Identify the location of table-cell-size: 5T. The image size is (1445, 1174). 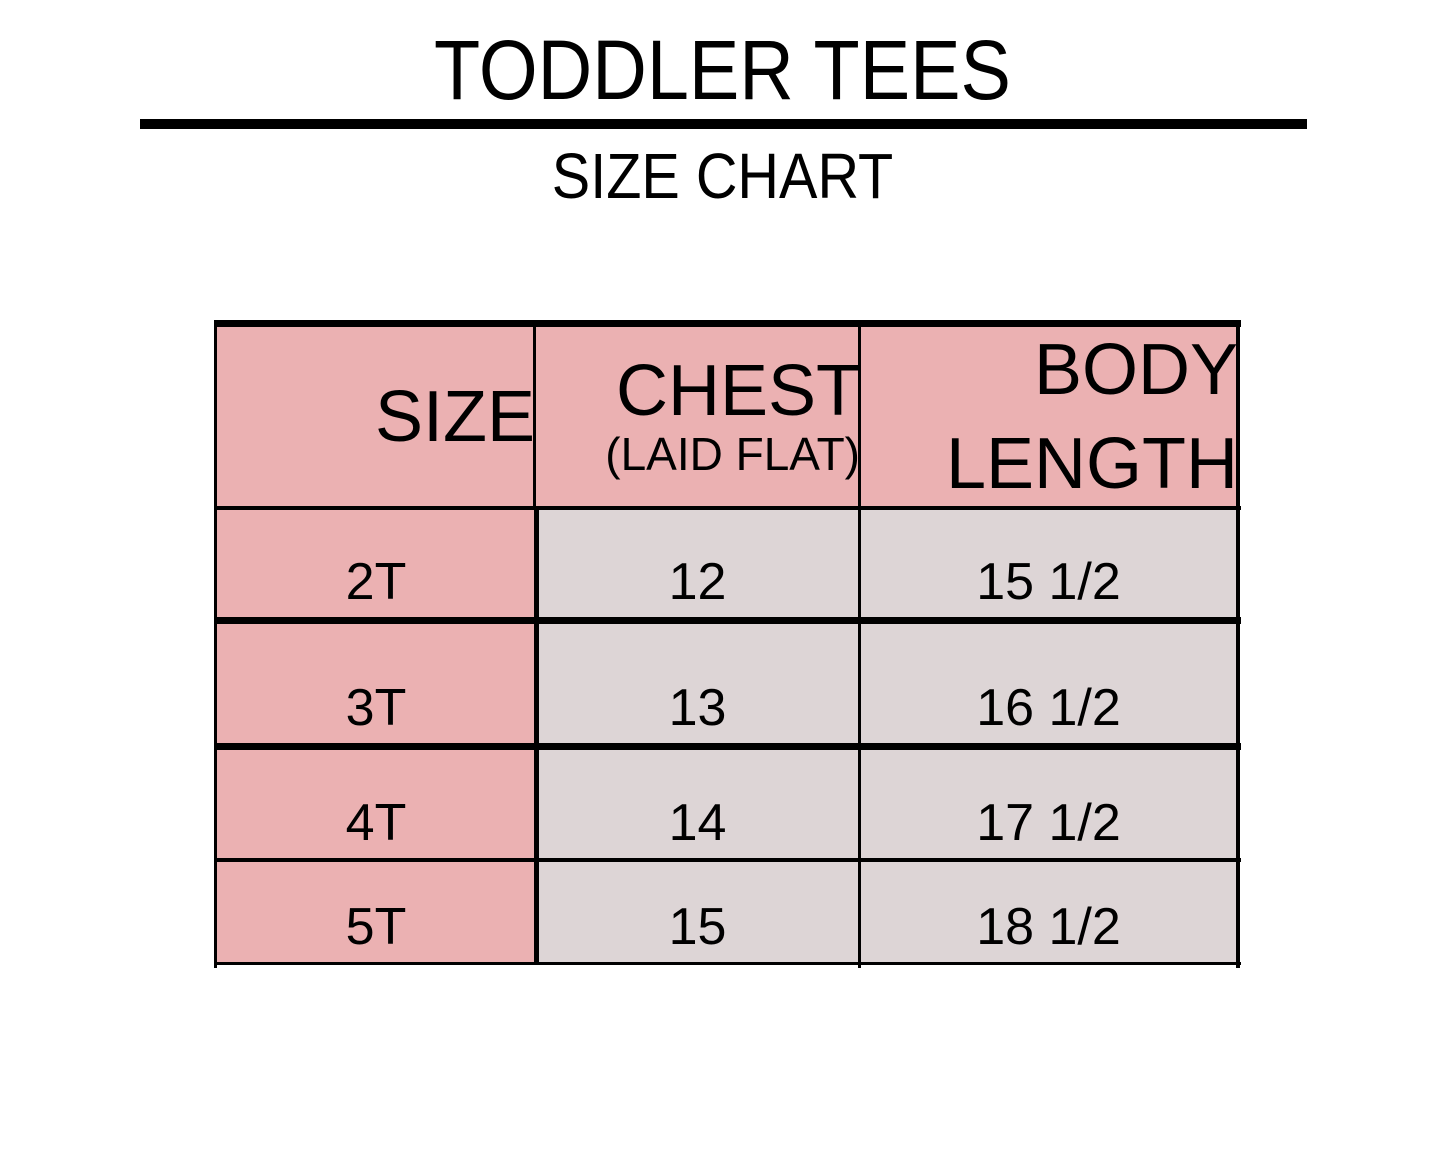
(376, 912).